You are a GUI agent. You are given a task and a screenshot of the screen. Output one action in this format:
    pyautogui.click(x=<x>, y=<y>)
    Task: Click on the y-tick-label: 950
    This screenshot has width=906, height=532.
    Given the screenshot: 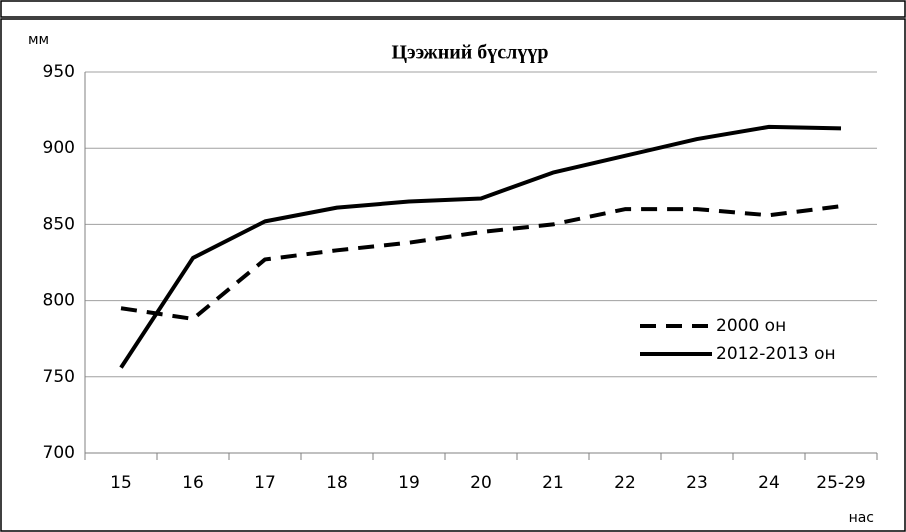 What is the action you would take?
    pyautogui.click(x=59, y=72)
    